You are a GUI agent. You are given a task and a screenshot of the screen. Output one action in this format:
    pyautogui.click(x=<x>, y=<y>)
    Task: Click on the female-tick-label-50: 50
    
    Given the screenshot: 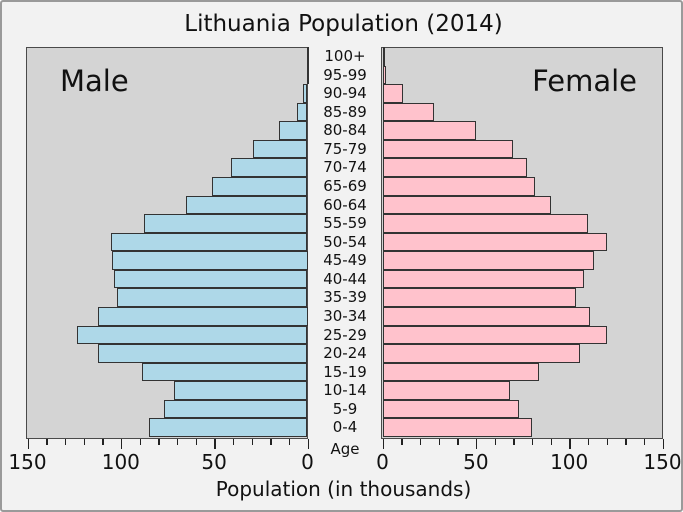 What is the action you would take?
    pyautogui.click(x=476, y=462)
    